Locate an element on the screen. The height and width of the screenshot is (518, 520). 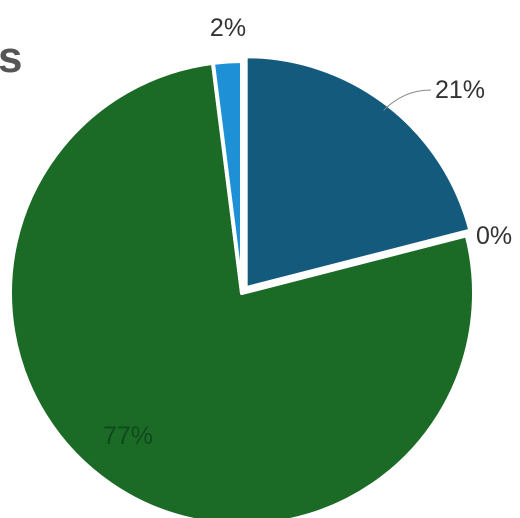
chart-title-fragment: s is located at coordinates (11, 57).